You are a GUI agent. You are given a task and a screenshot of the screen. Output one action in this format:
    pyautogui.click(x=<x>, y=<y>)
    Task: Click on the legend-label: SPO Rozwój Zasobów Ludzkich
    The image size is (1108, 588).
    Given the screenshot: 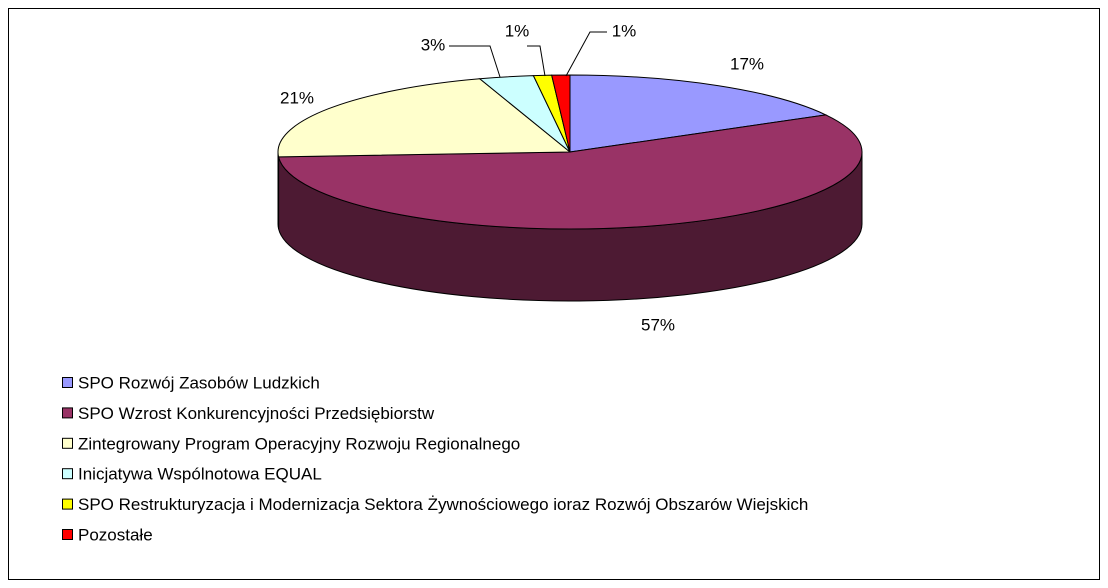 What is the action you would take?
    pyautogui.click(x=199, y=382)
    